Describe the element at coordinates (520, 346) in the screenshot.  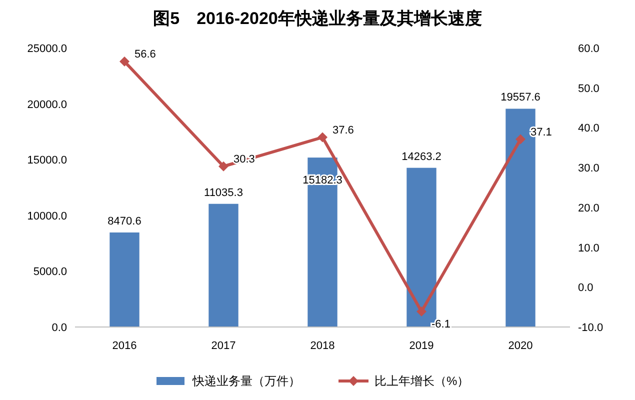
I see `x-tick-label: 2020` at that location.